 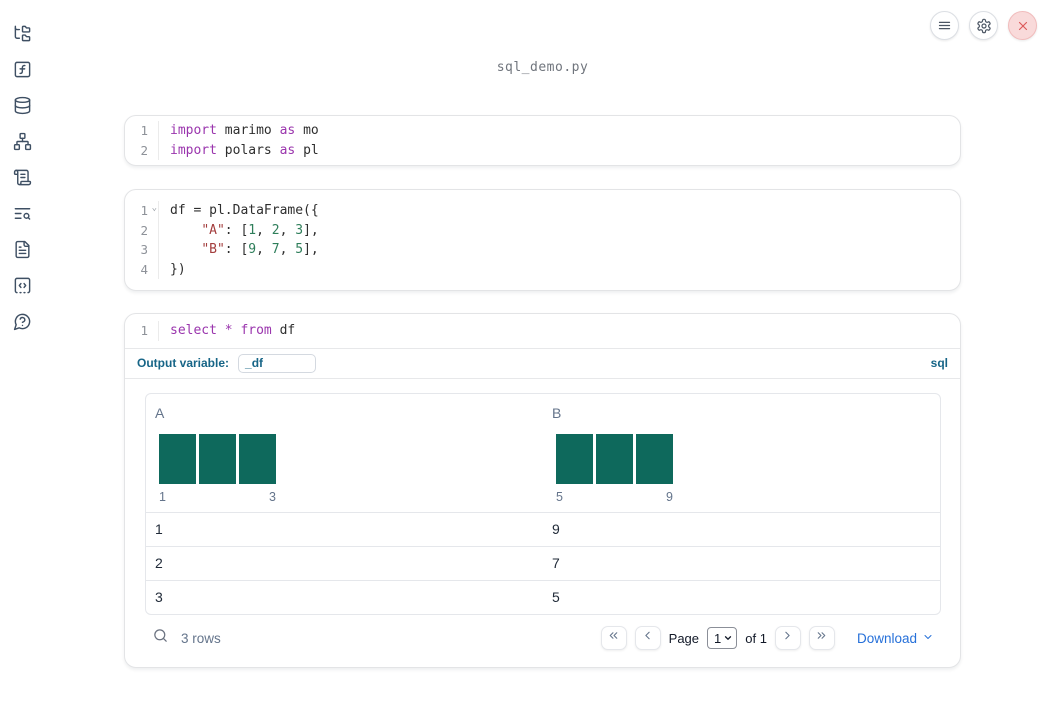 I want to click on code-line: 2 "A": [1, 2, 3],, so click(x=542, y=230).